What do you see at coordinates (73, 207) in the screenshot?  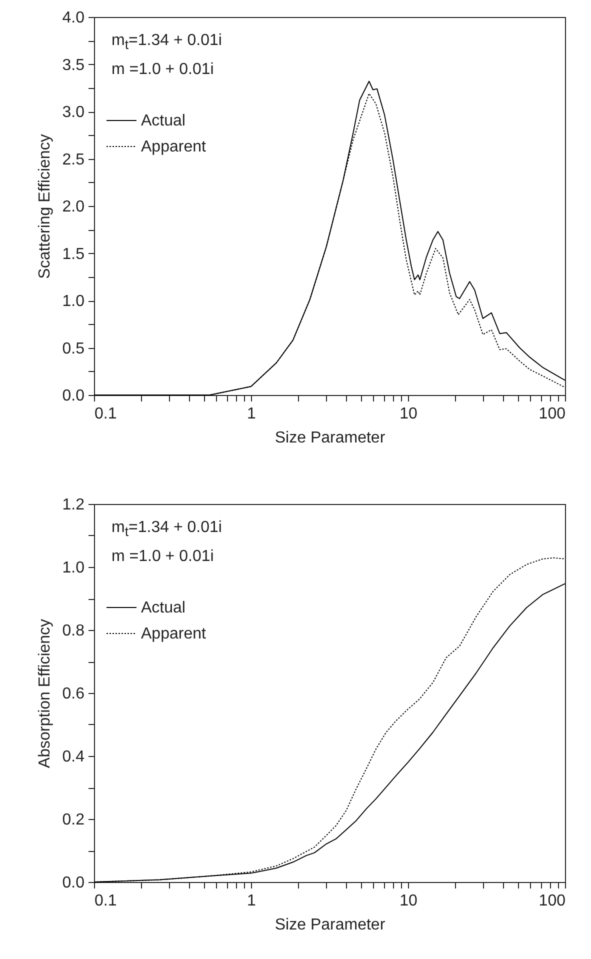 I see `y-tick-label: 2.0` at bounding box center [73, 207].